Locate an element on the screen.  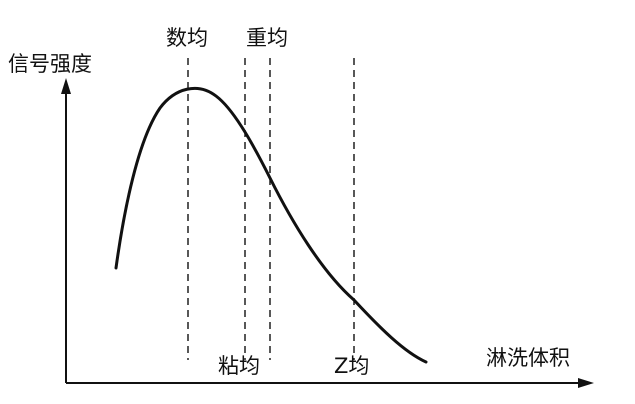
x-axis-label: 淋洗体积 is located at coordinates (528, 358).